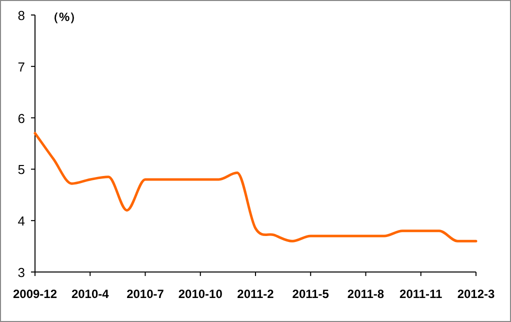 This screenshot has width=511, height=322. What do you see at coordinates (145, 294) in the screenshot?
I see `x-tick-label: 2010-7` at bounding box center [145, 294].